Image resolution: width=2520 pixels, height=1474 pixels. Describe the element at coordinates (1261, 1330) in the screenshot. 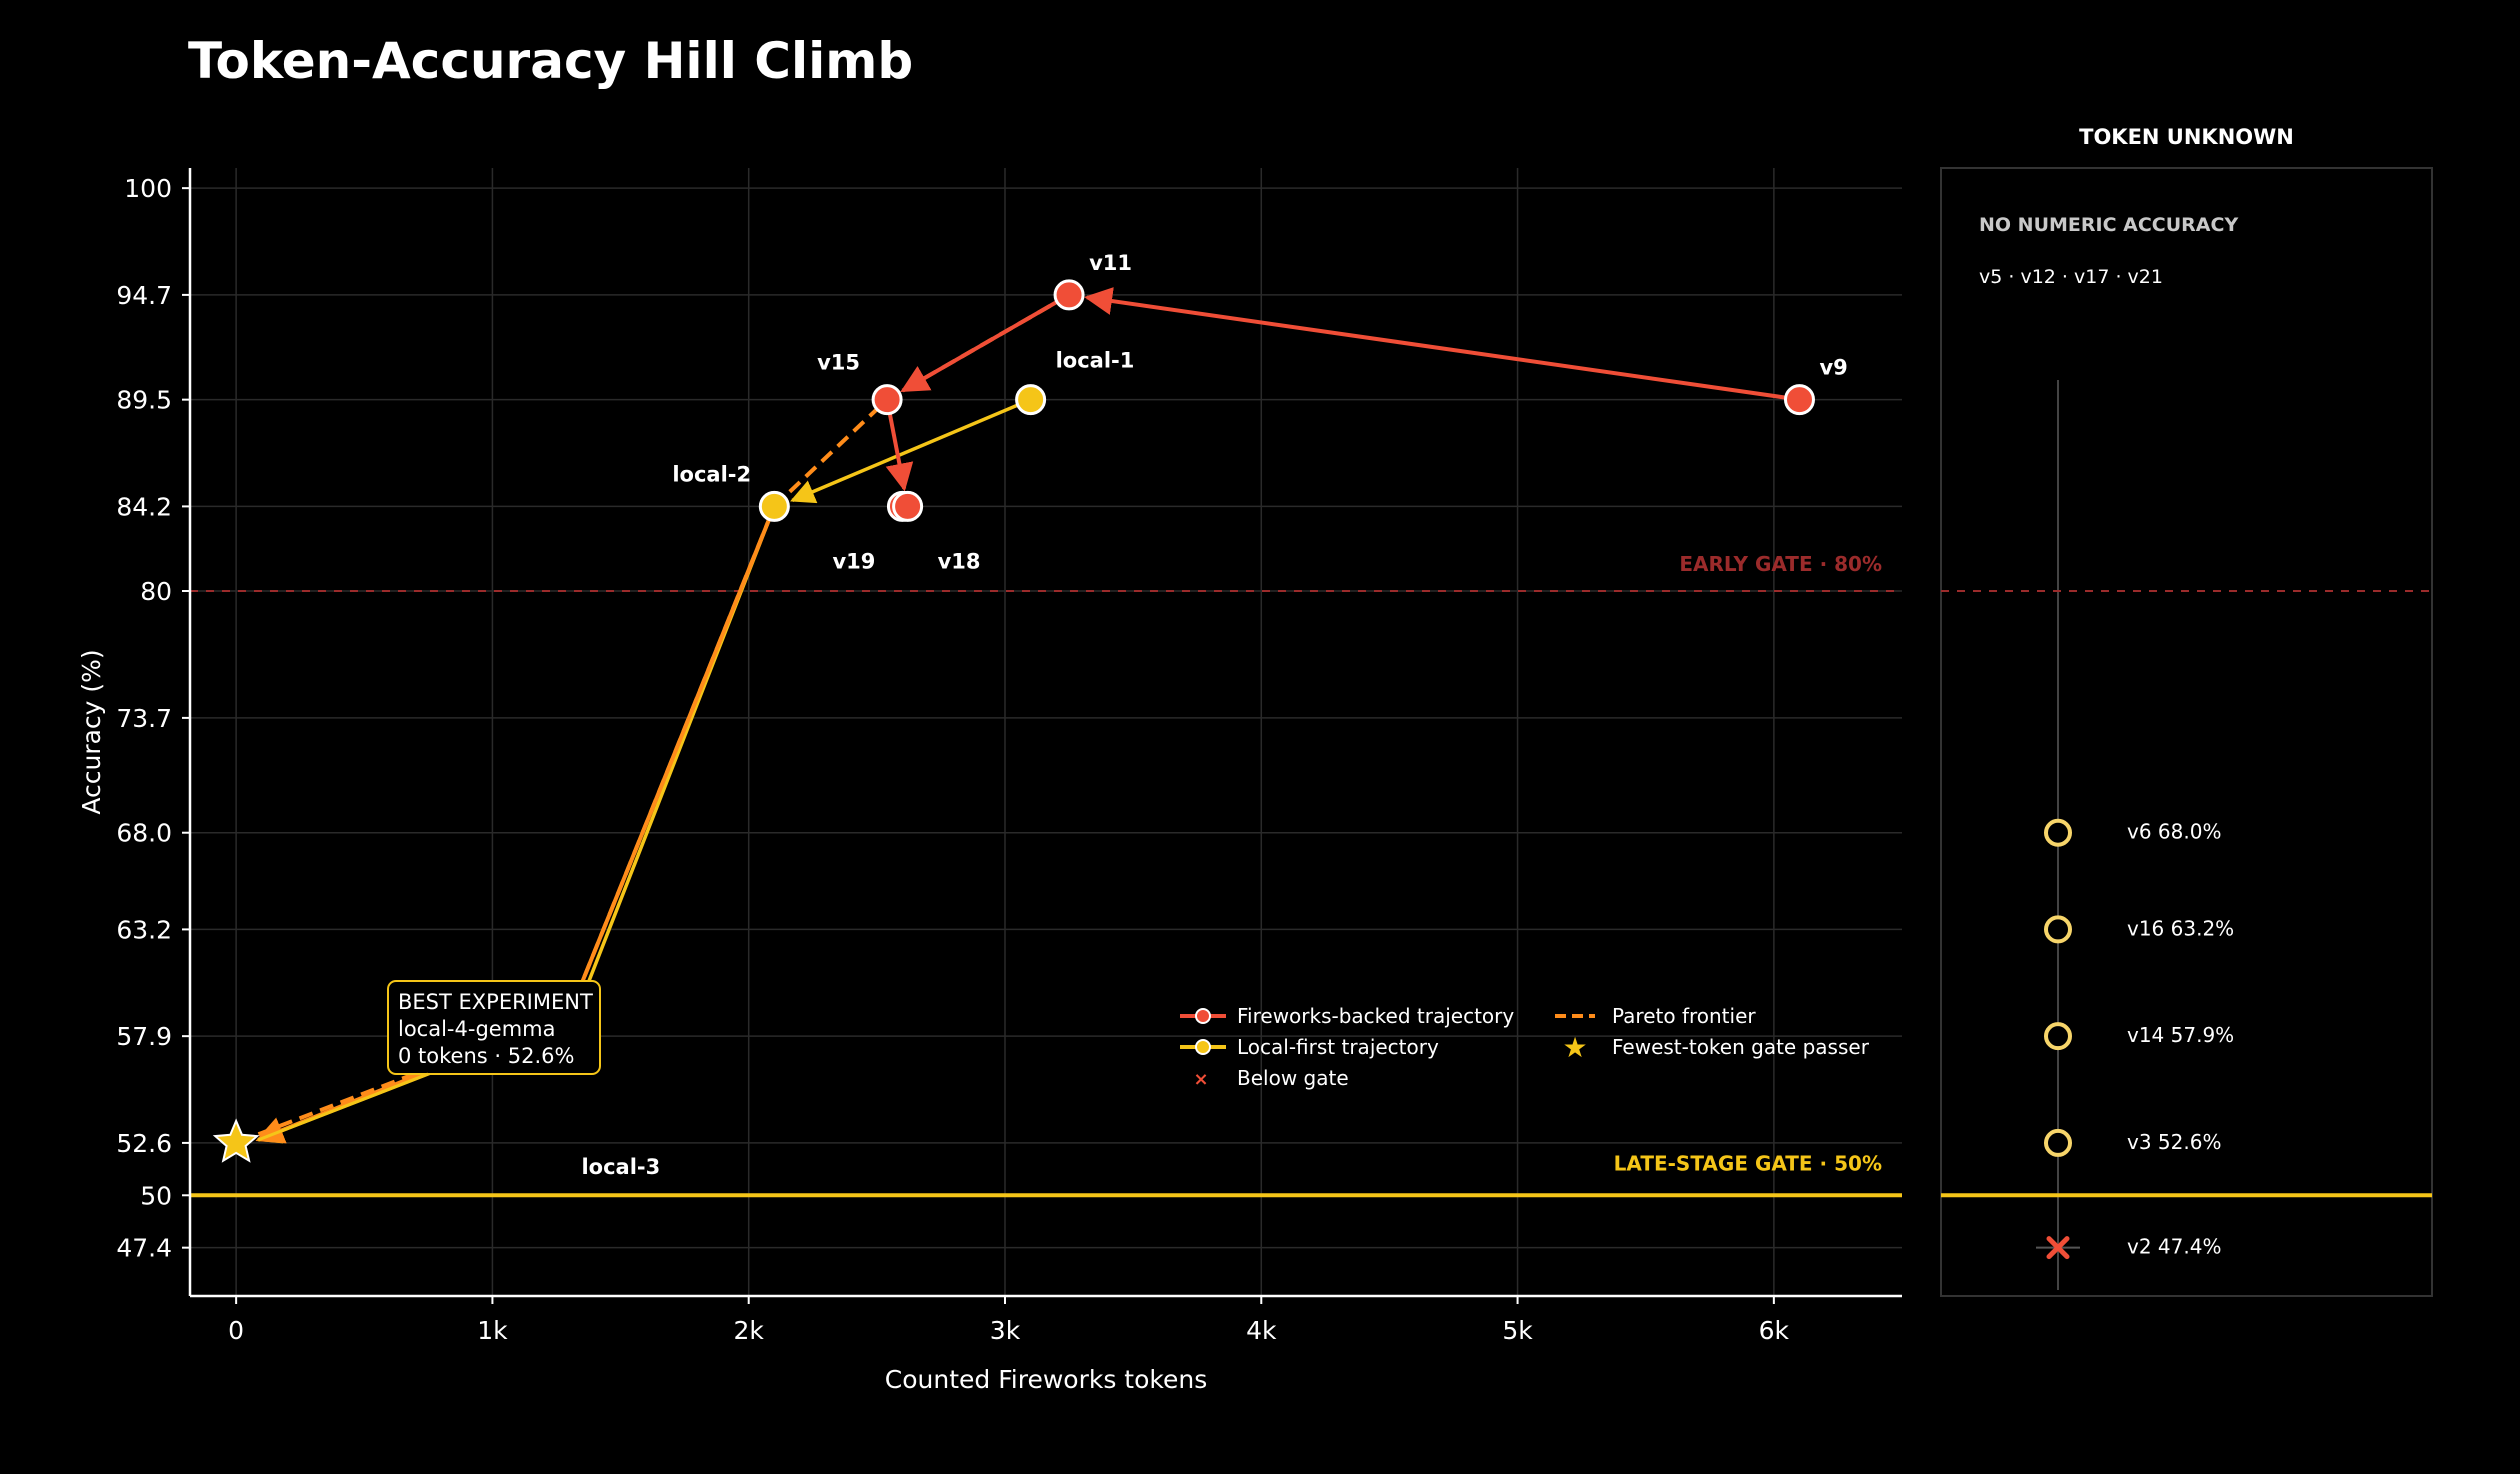

I see `x-tick-label: 4k` at that location.